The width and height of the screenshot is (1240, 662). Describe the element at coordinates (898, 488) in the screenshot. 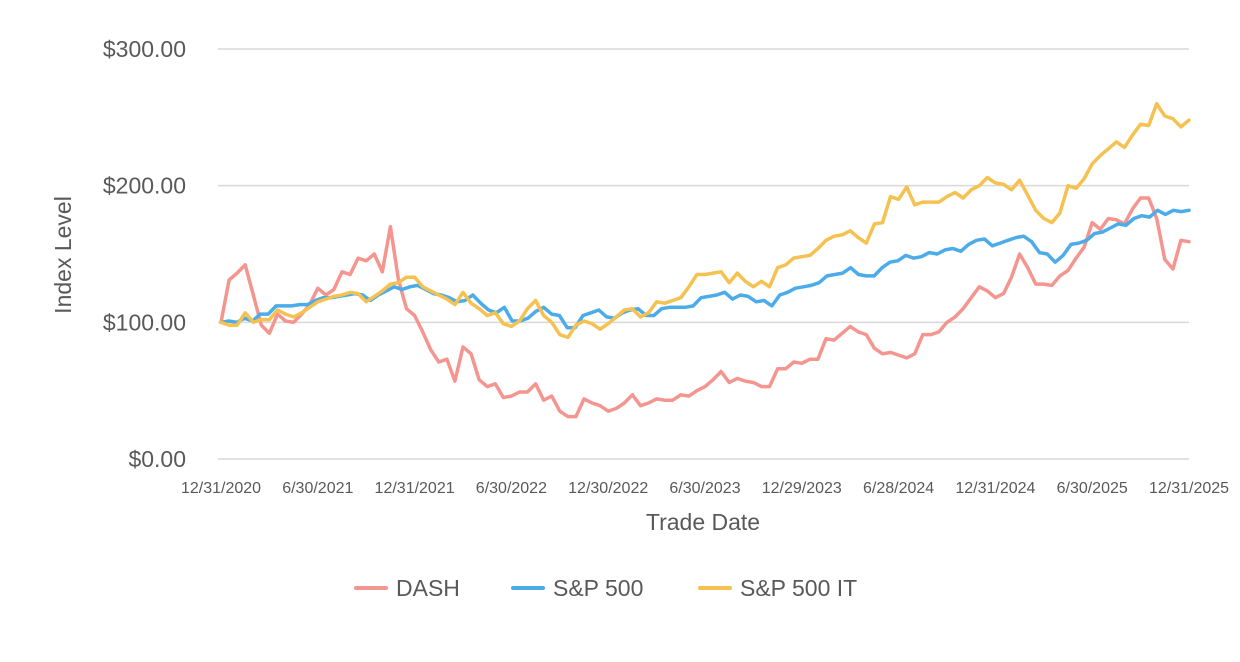

I see `x-tick-label: 6/28/2024` at that location.